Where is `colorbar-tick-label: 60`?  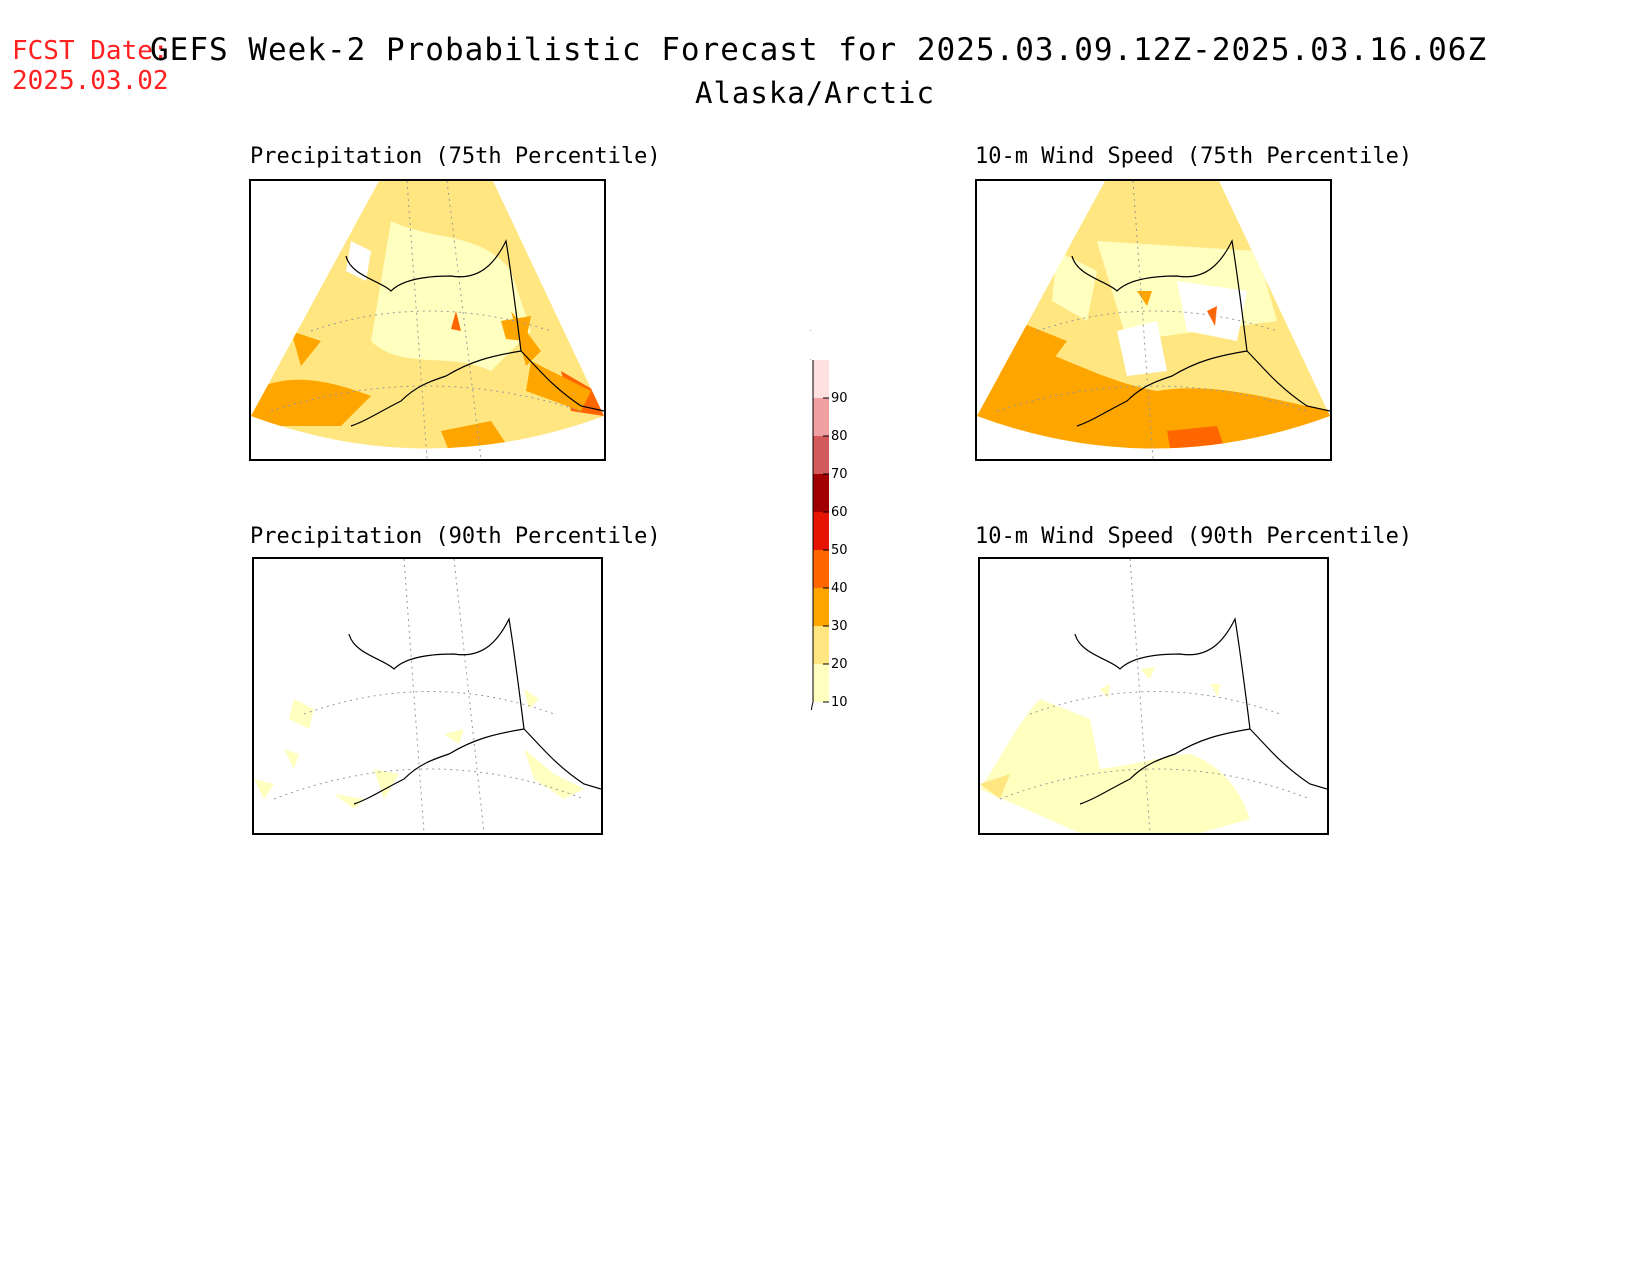 colorbar-tick-label: 60 is located at coordinates (839, 512).